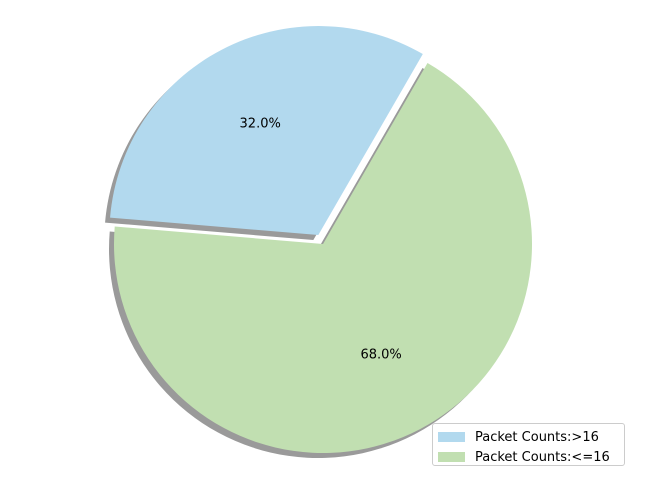 The height and width of the screenshot is (489, 647). What do you see at coordinates (537, 437) in the screenshot?
I see `legend-label-over-16: Packet Counts:>16` at bounding box center [537, 437].